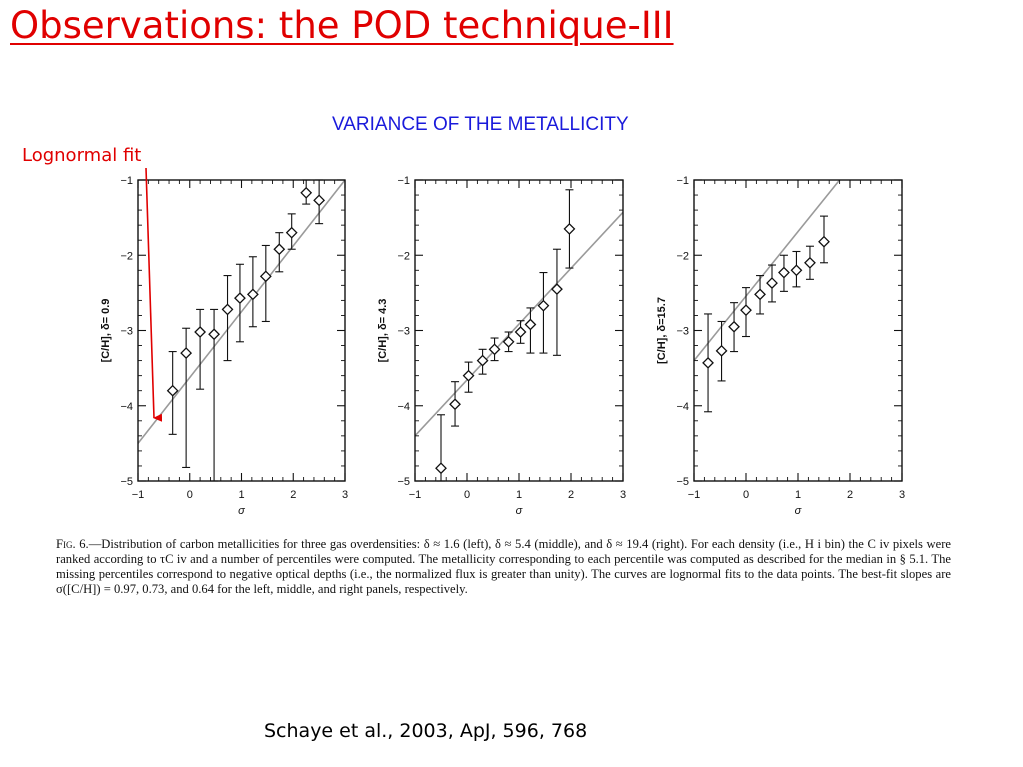 The image size is (1023, 767). What do you see at coordinates (154, 294) in the screenshot?
I see `annotation-arrow` at bounding box center [154, 294].